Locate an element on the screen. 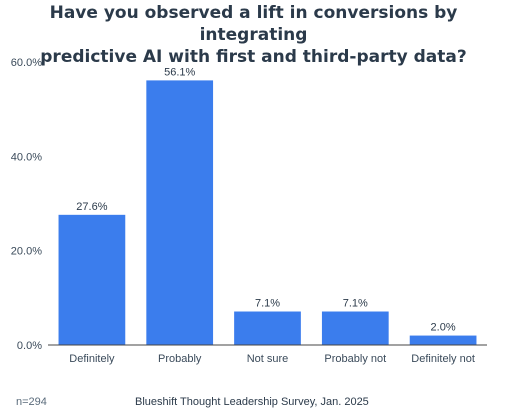  x-tick-label: Definitely is located at coordinates (92, 359).